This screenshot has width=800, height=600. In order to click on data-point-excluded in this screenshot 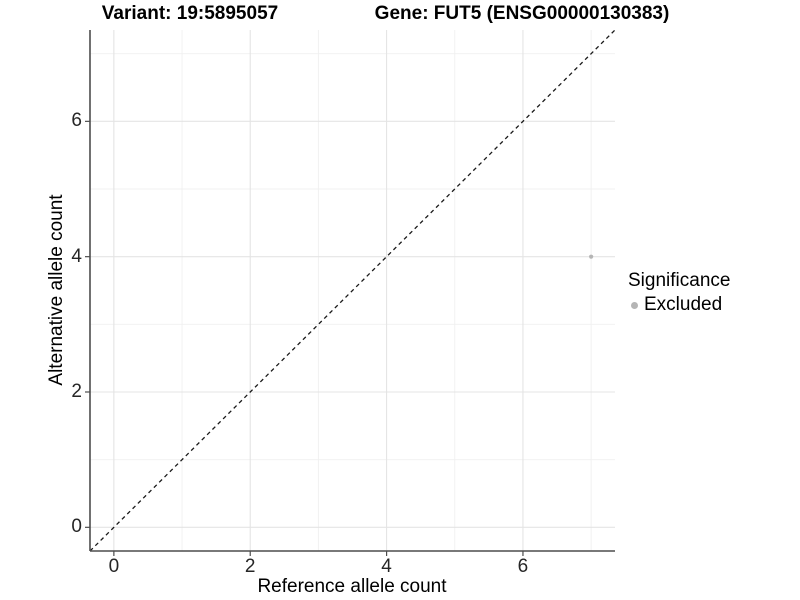, I will do `click(591, 256)`.